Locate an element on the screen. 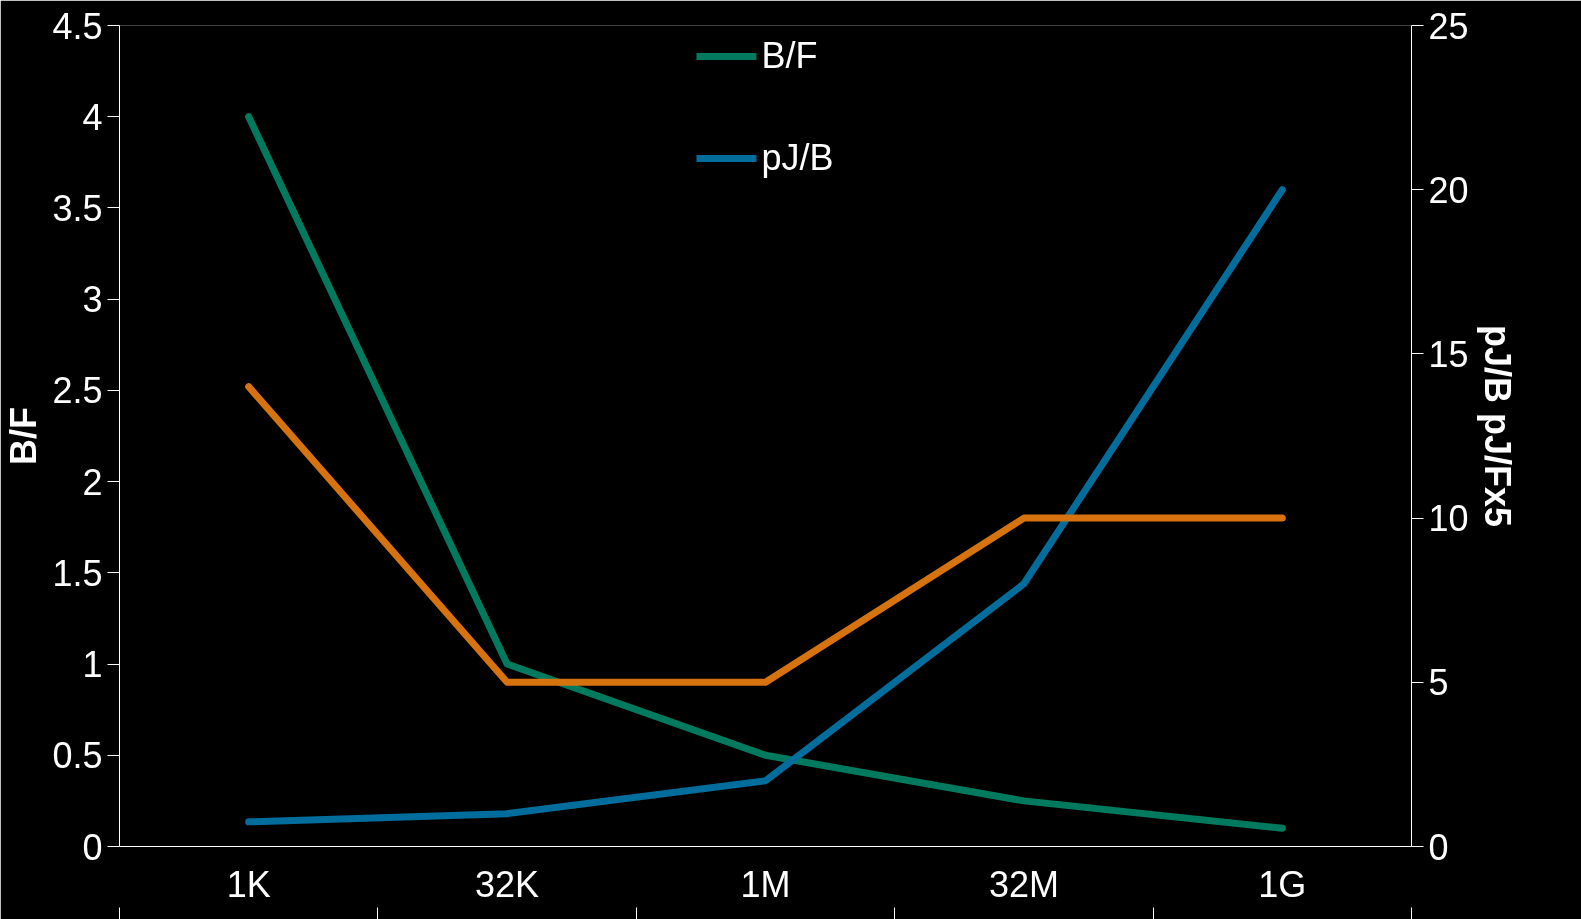 The height and width of the screenshot is (919, 1581). y-tick-label: 3.5 is located at coordinates (77, 208).